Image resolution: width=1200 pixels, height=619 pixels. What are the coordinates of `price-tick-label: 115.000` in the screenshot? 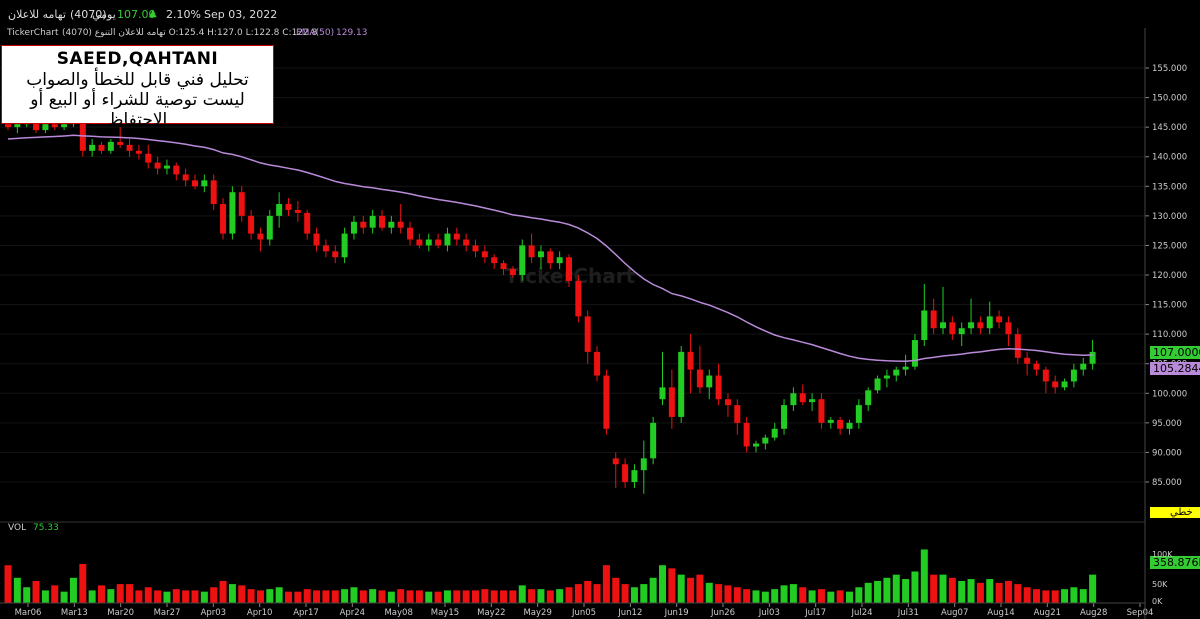 It's located at (1169, 306).